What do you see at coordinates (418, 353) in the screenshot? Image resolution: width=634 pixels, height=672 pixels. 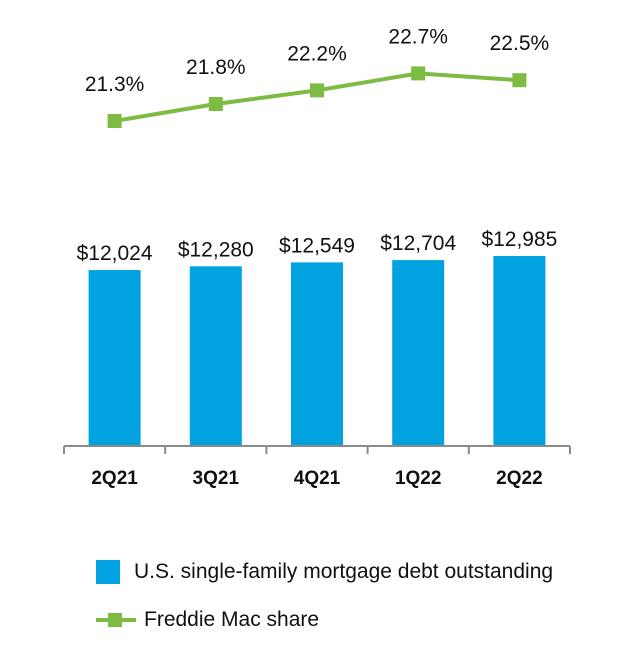 I see `bar-1Q22` at bounding box center [418, 353].